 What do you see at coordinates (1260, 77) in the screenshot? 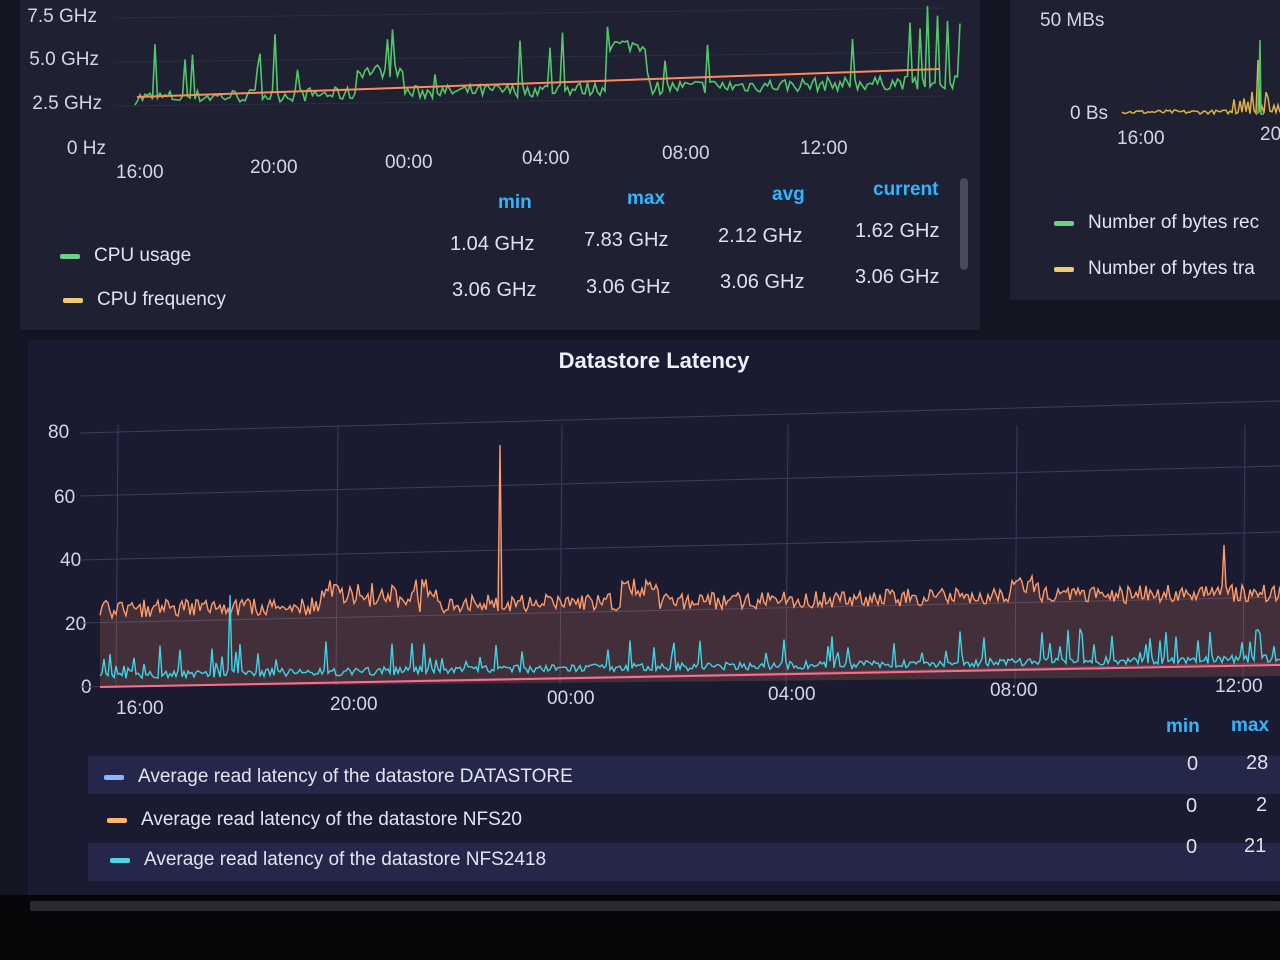
I see `bytes-received-line` at bounding box center [1260, 77].